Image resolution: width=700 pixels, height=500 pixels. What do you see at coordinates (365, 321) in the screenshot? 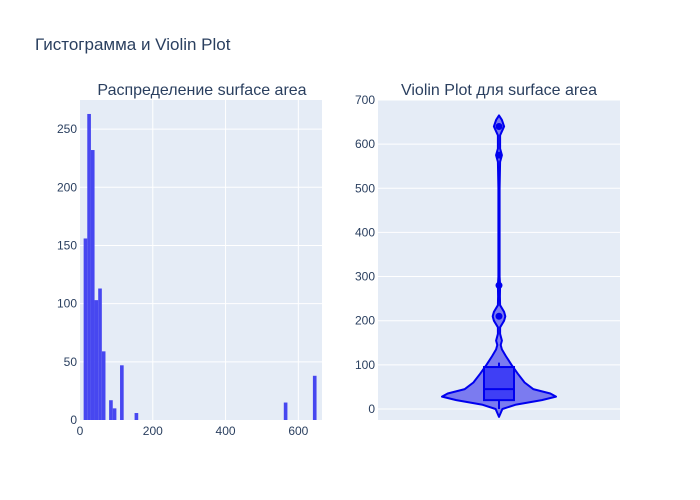
I see `violin-y-tick-label: 200` at bounding box center [365, 321].